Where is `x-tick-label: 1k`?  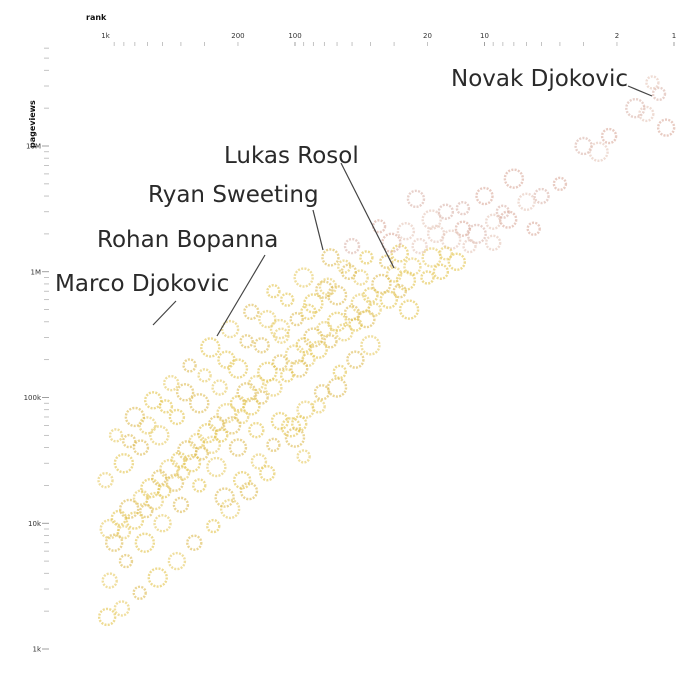 x-tick-label: 1k is located at coordinates (105, 36).